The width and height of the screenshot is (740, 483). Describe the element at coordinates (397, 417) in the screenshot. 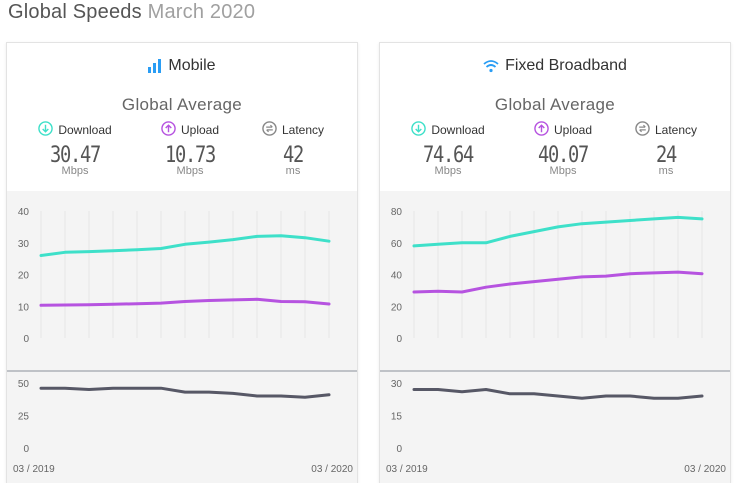

I see `fixed-latency-y-tick: 15` at that location.